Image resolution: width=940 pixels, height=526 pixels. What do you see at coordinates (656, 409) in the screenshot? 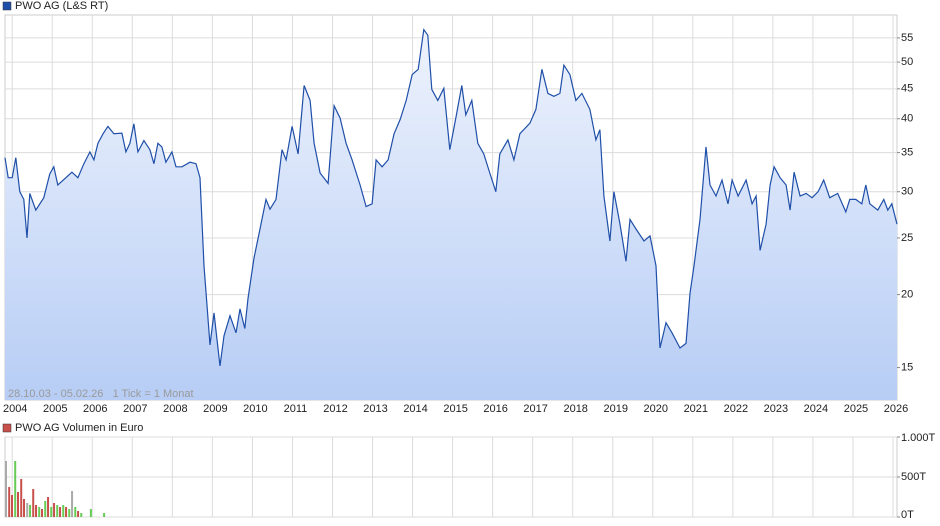
I see `x-tick-label: 2020` at bounding box center [656, 409].